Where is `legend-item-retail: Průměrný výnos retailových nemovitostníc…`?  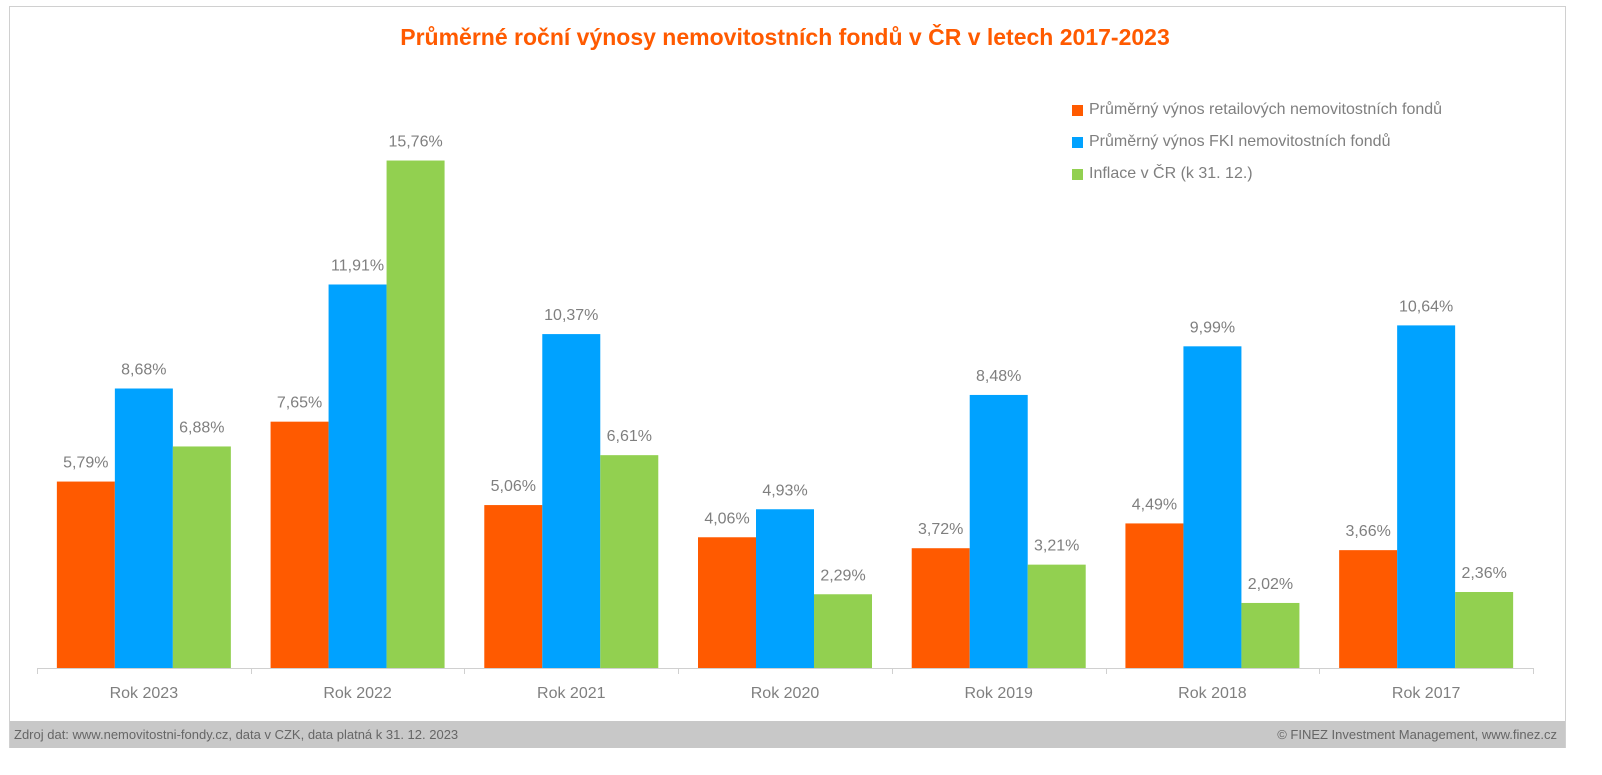 legend-item-retail: Průměrný výnos retailových nemovitostníc… is located at coordinates (1257, 110).